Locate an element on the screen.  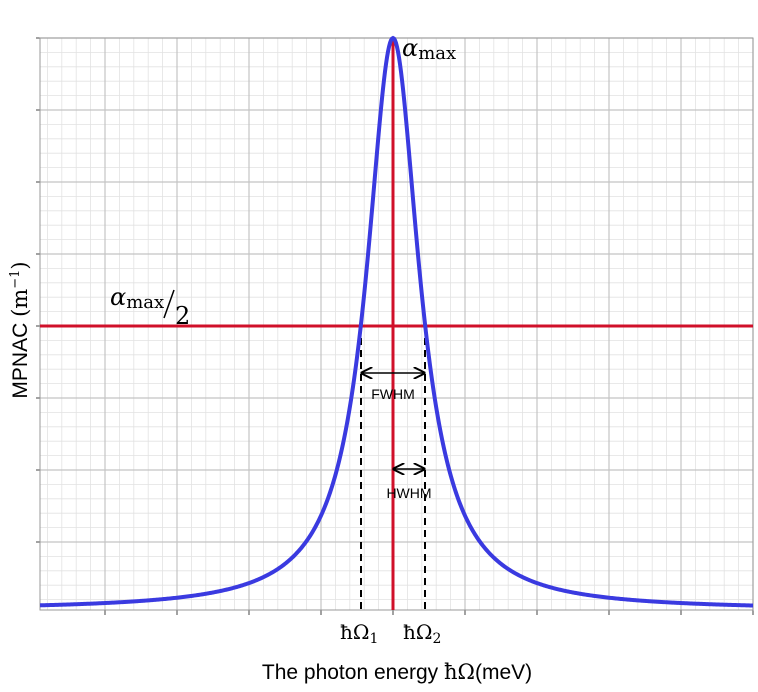
x-label-symbol: ħΩ is located at coordinates (459, 672).